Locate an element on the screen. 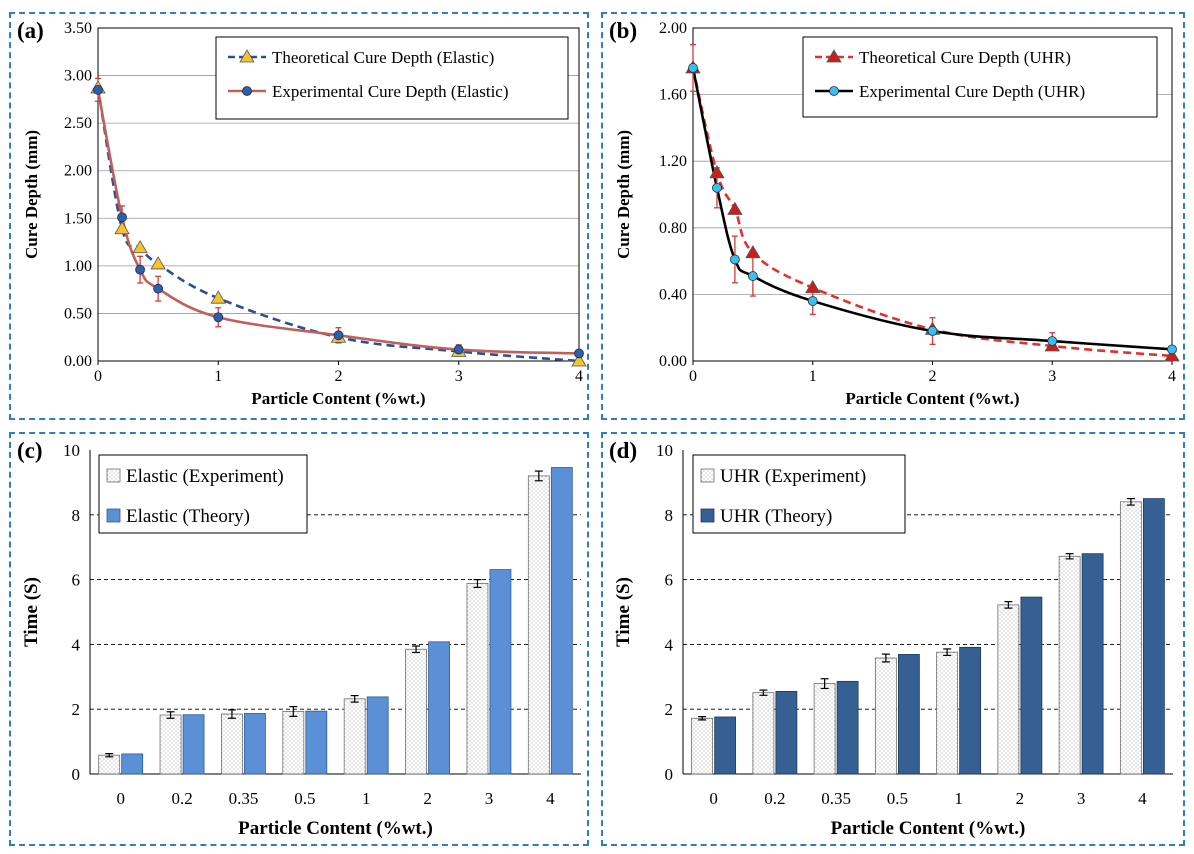 The image size is (1194, 854). c-x-axis-label: Particle Content (%wt.) is located at coordinates (335, 828).